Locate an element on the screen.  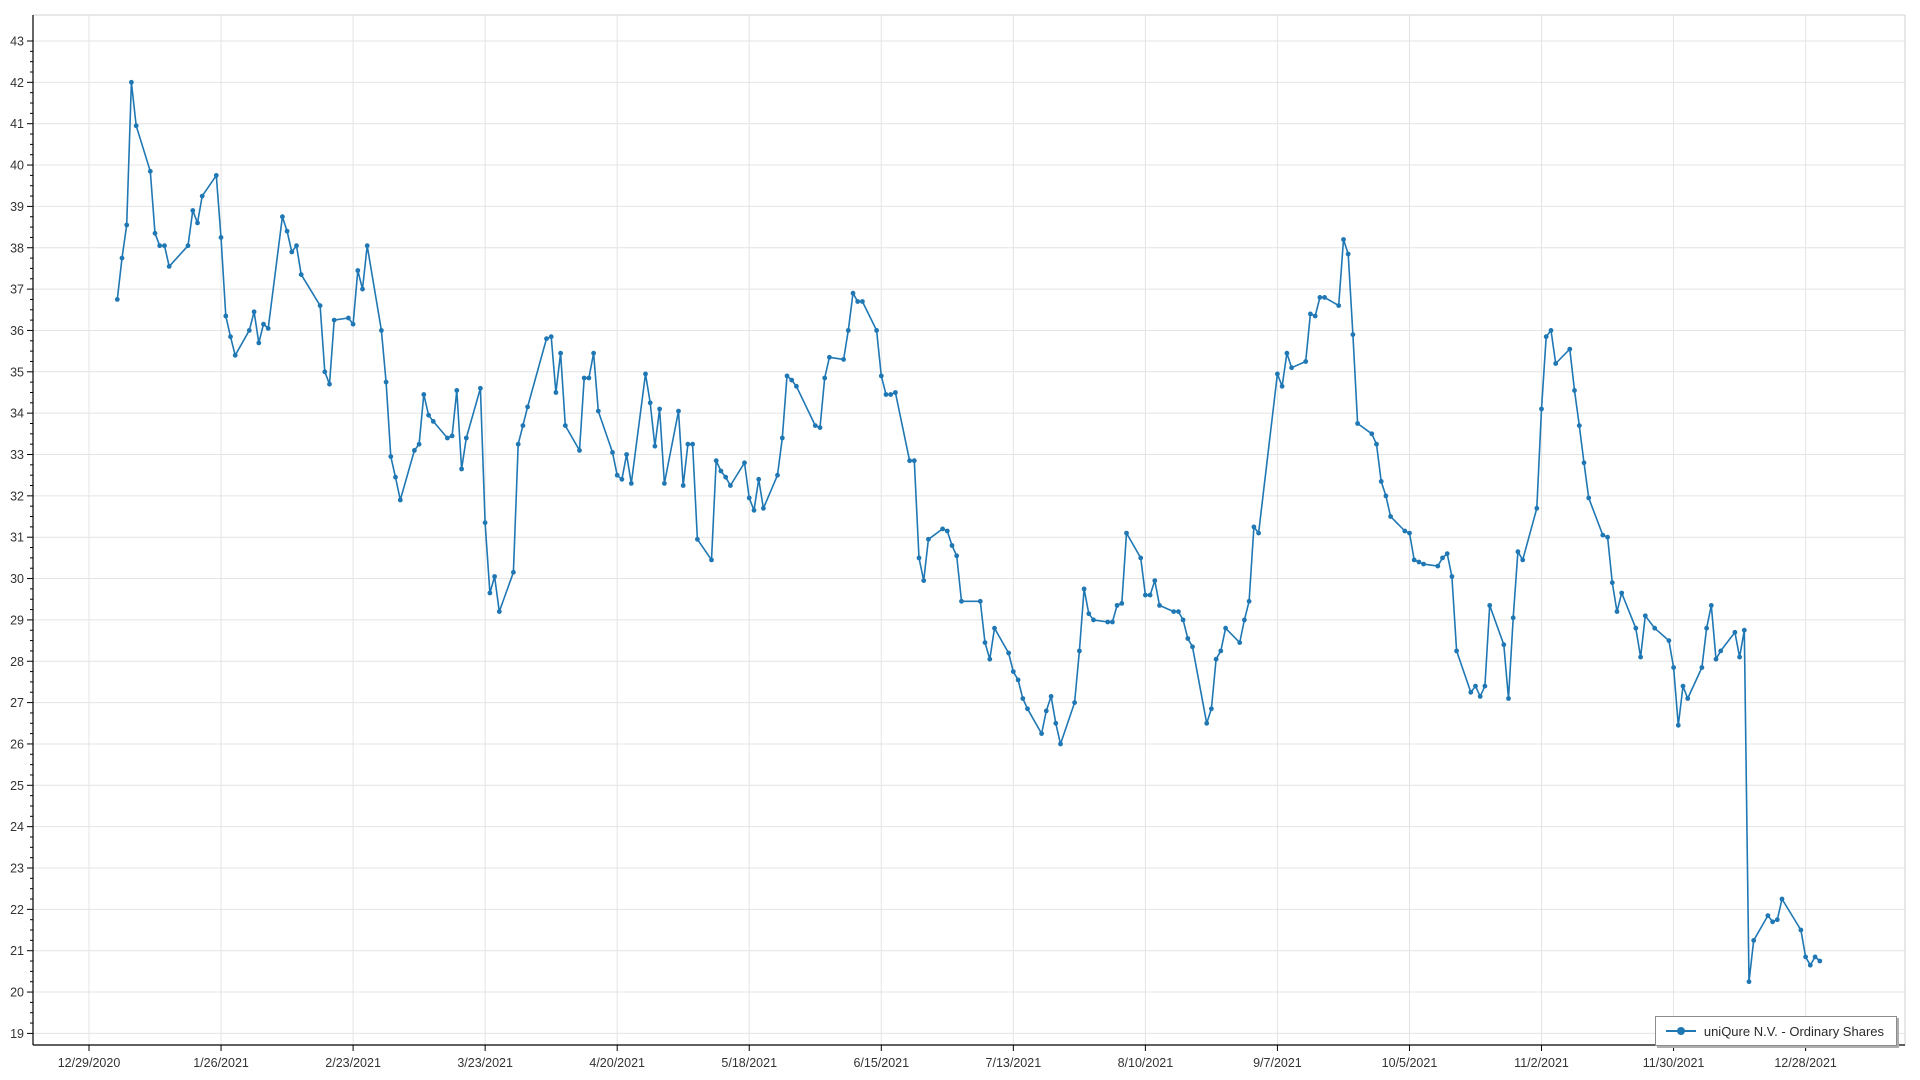
x-tick-label: 11/2/2021 is located at coordinates (1541, 1063).